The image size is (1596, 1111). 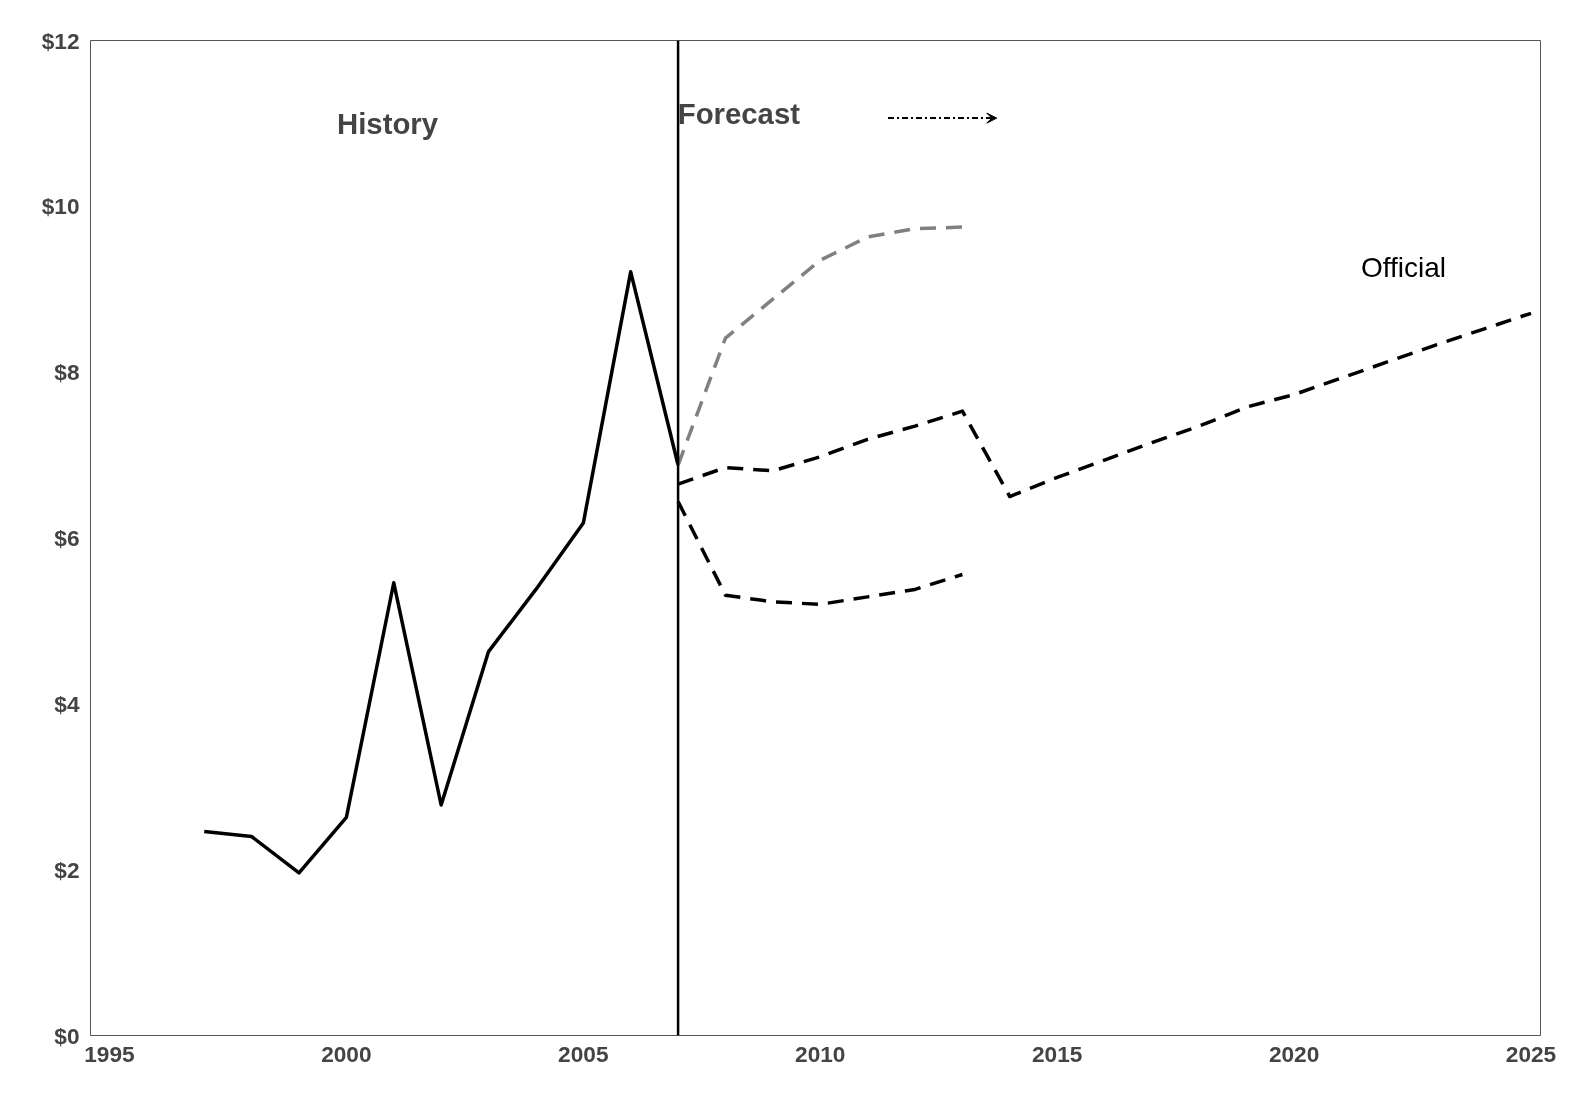 What do you see at coordinates (67, 372) in the screenshot?
I see `y-tick-label: $8` at bounding box center [67, 372].